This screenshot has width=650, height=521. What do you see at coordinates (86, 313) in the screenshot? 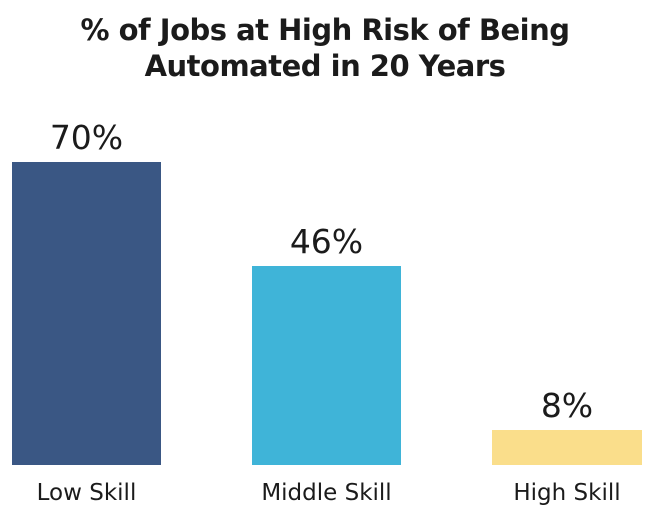
I see `bar-low-skill` at bounding box center [86, 313].